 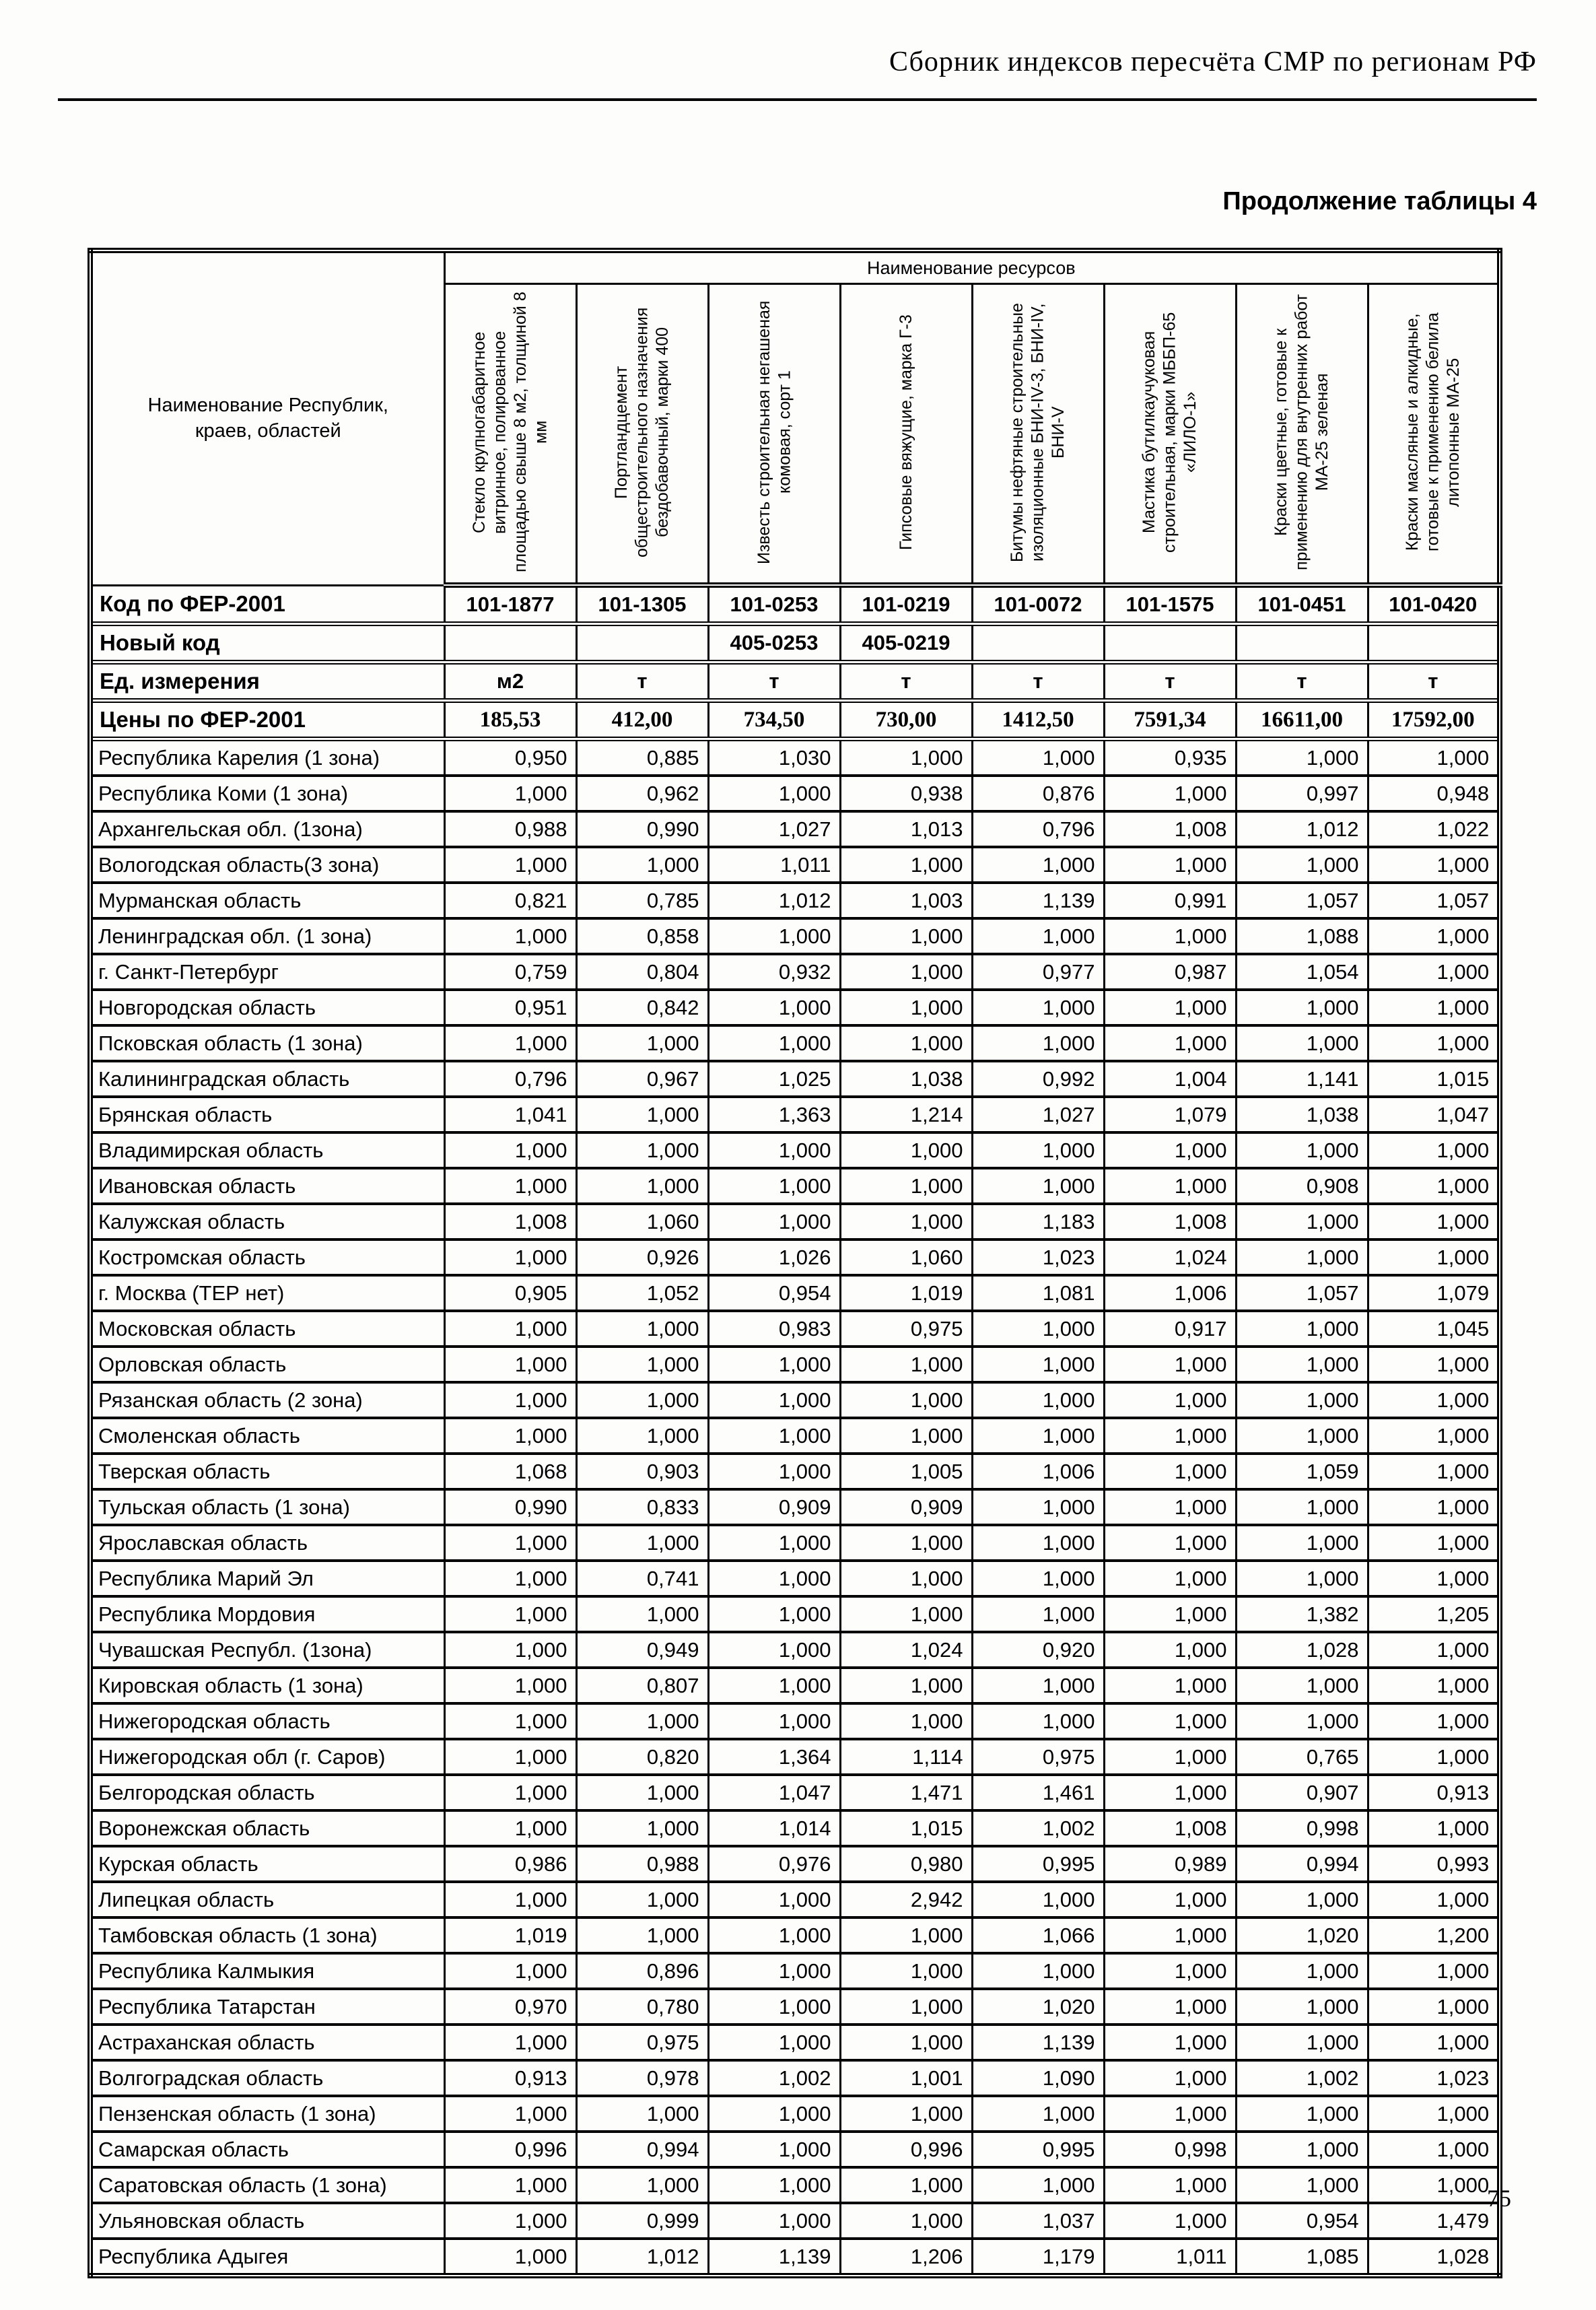 I want to click on region-name-cell: Смоленская область, so click(x=267, y=1436).